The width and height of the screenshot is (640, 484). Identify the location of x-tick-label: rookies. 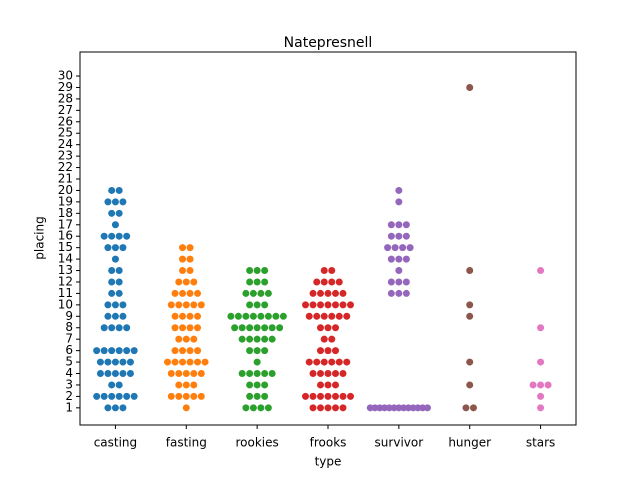
(257, 443).